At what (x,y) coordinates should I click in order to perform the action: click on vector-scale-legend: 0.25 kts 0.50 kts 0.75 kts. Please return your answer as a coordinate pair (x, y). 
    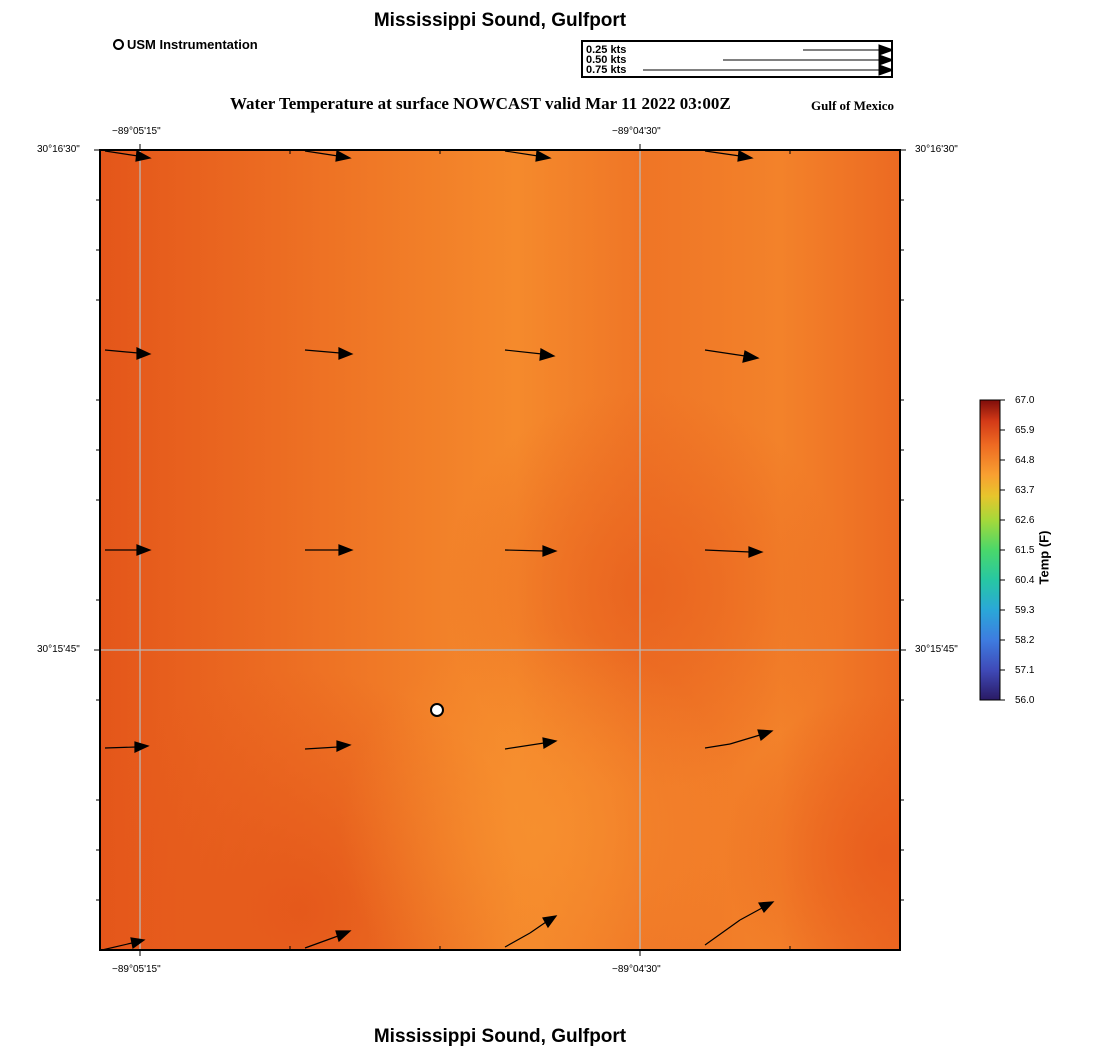
    Looking at the image, I should click on (737, 59).